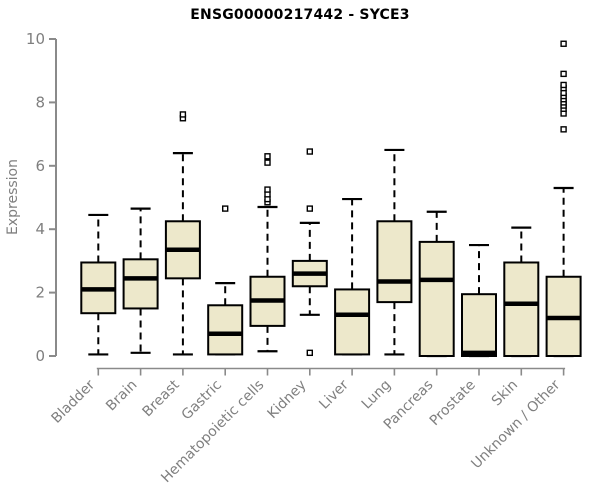 The height and width of the screenshot is (500, 600). Describe the element at coordinates (40, 229) in the screenshot. I see `y-tick-label: 4` at that location.